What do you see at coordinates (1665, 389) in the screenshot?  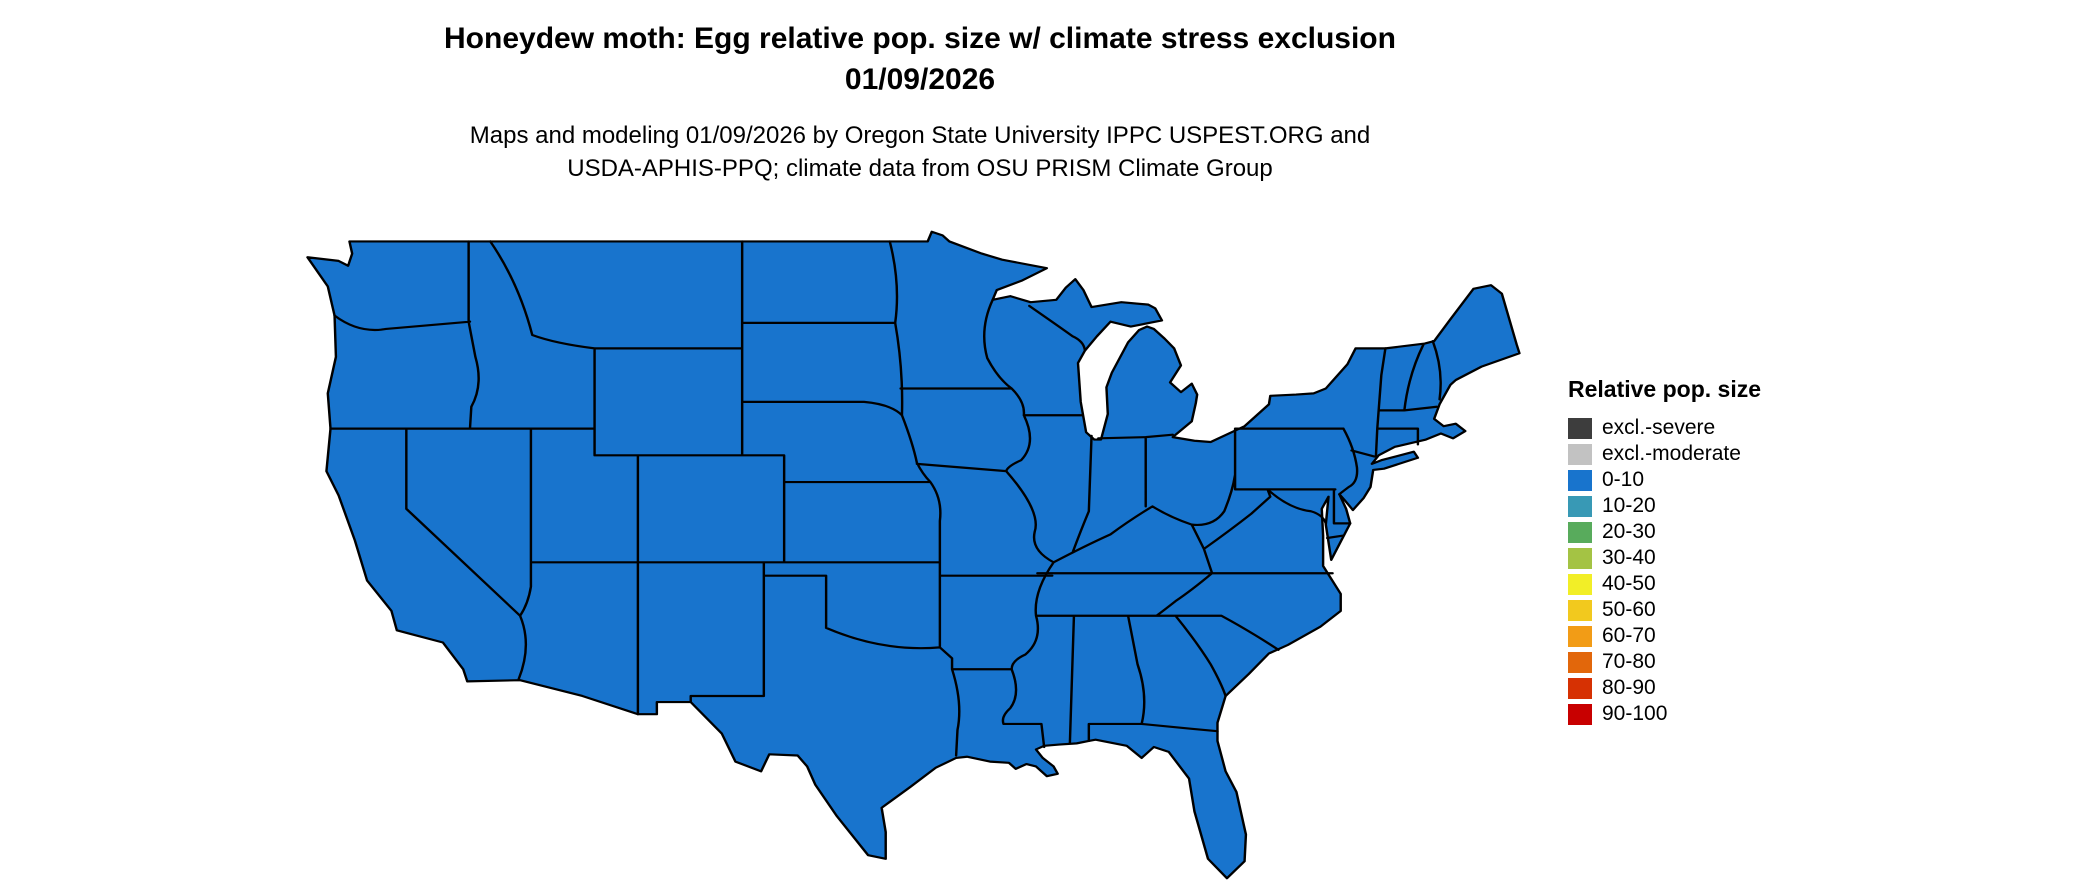 I see `legend-title: Relative pop. size` at bounding box center [1665, 389].